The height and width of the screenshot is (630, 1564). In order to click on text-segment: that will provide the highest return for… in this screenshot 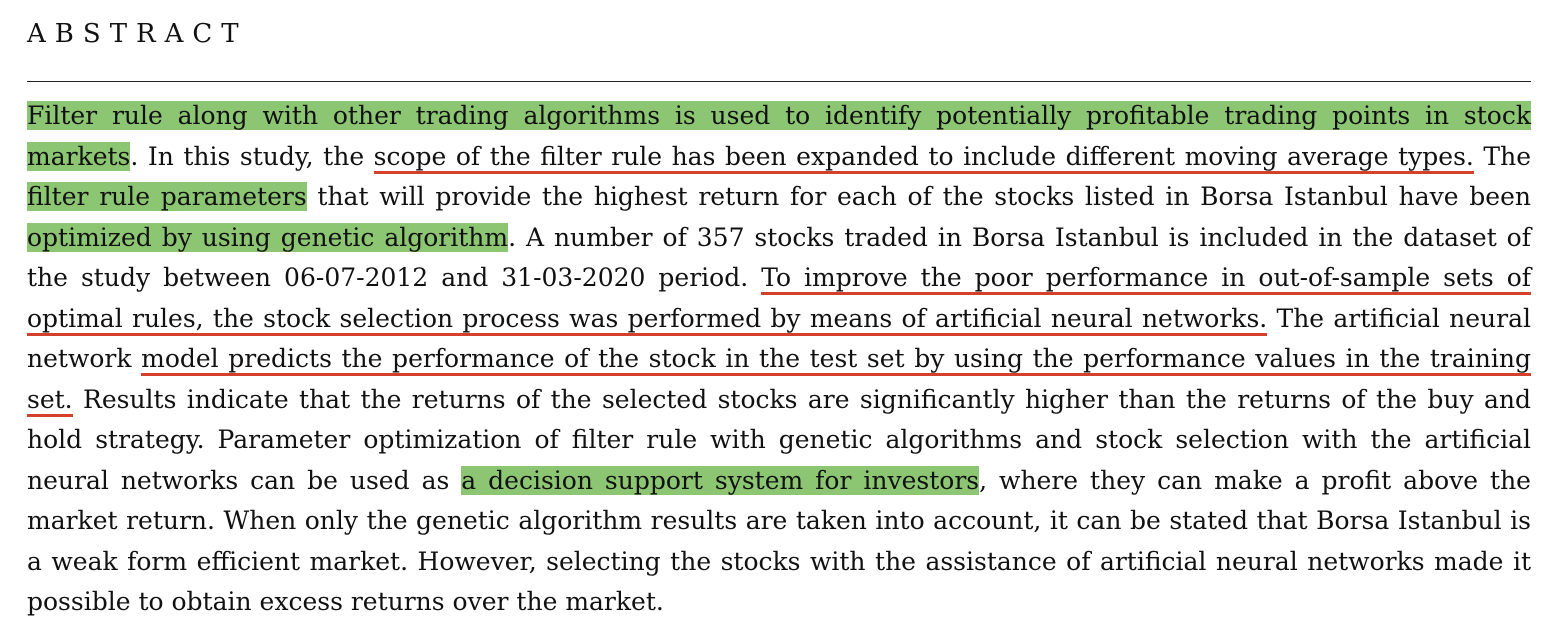, I will do `click(918, 196)`.